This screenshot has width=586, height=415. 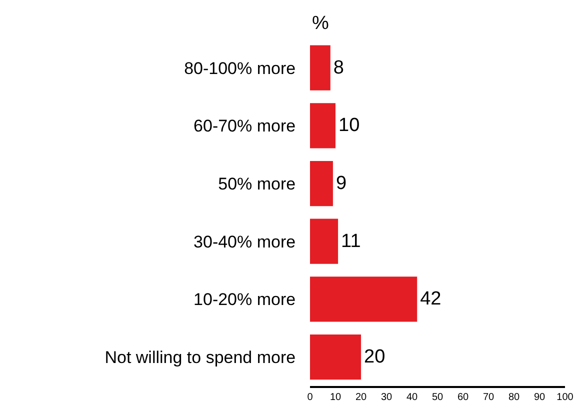 I want to click on y-tick-label: 60-70% more, so click(x=245, y=126).